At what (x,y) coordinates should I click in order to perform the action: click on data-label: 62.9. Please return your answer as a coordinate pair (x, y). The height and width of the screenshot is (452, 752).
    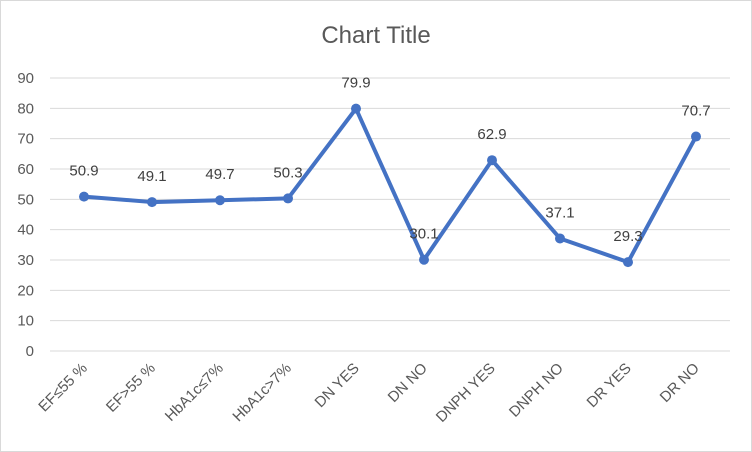
    Looking at the image, I should click on (491, 134).